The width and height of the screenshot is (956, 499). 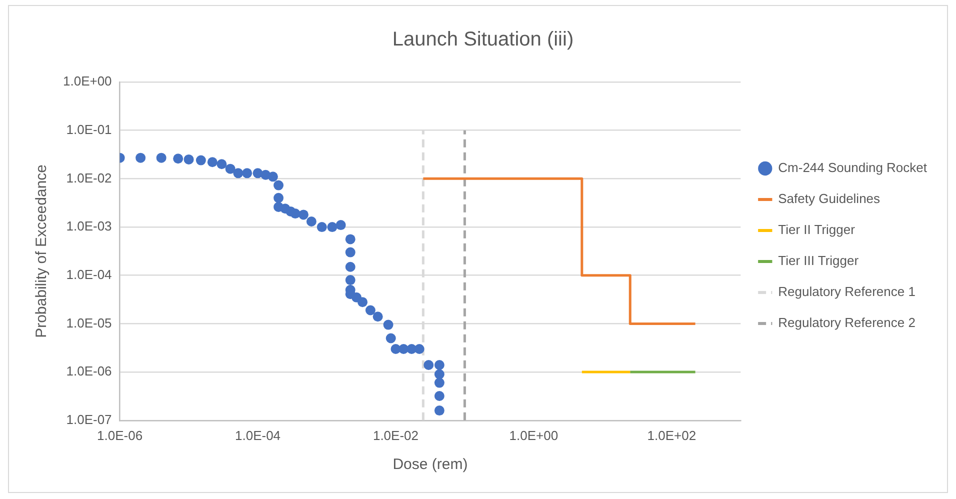 I want to click on chart-title: Launch Situation (iii), so click(x=483, y=39).